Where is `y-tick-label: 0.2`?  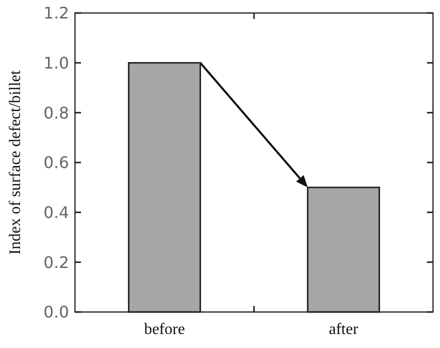
y-tick-label: 0.2 is located at coordinates (56, 262).